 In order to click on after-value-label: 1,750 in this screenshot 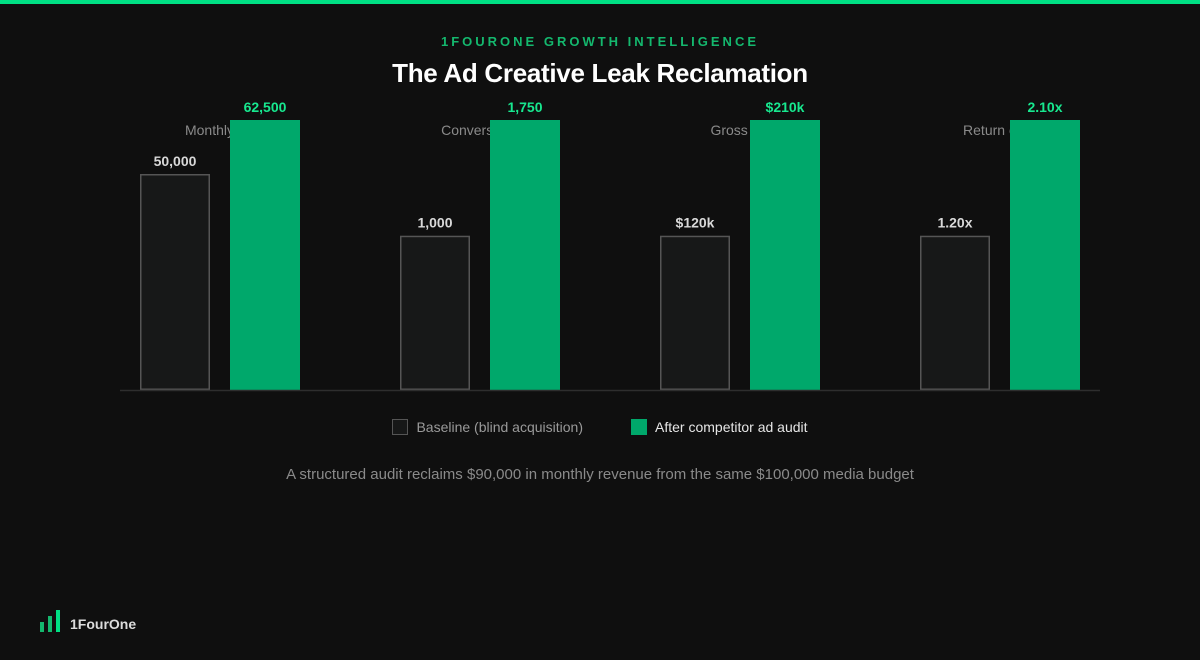, I will do `click(524, 107)`.